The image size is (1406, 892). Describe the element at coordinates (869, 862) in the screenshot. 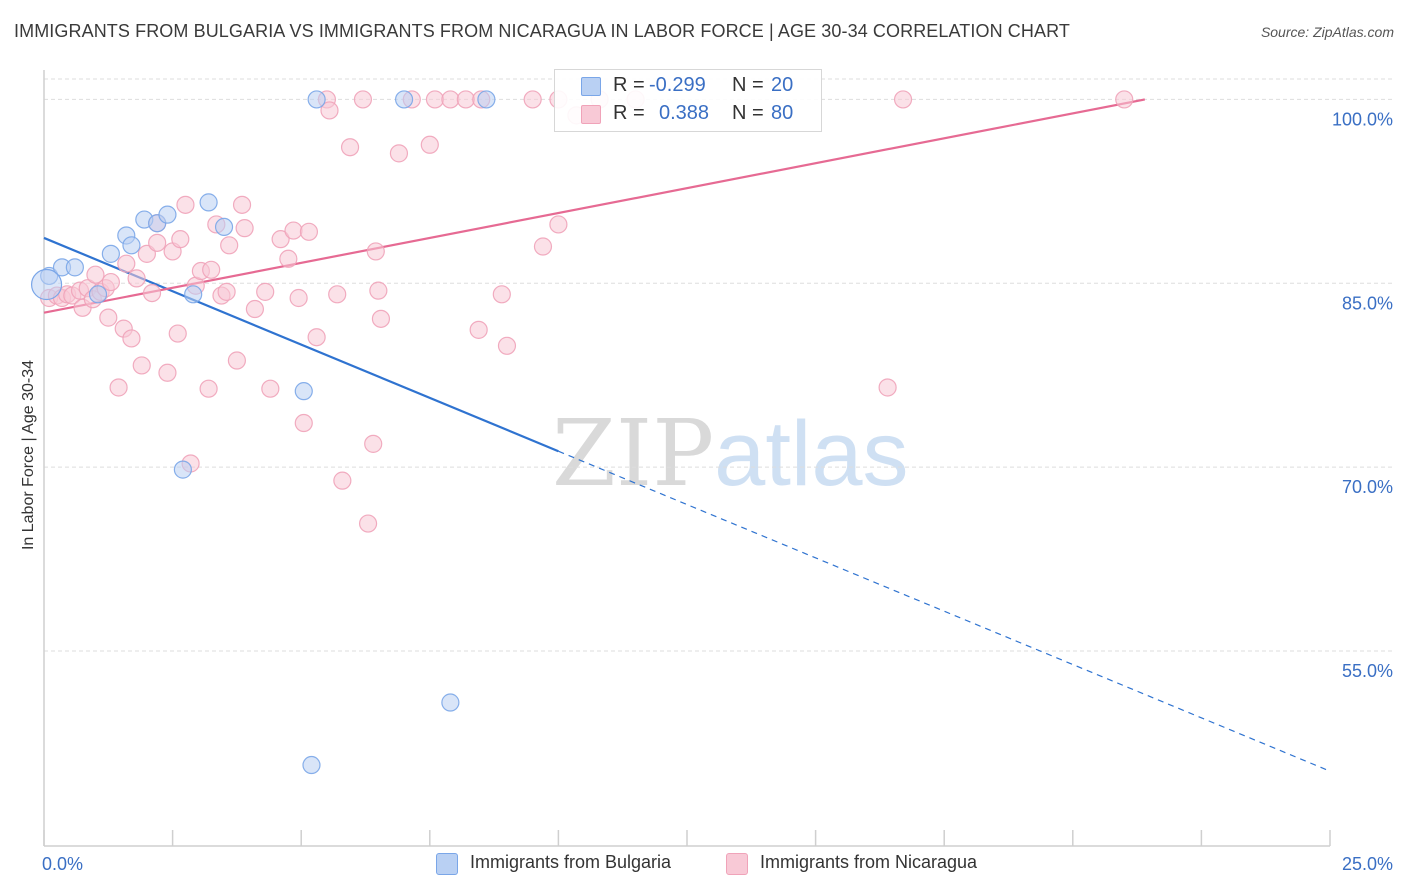

I see `legend-label-nicaragua: Immigrants from Nicaragua` at that location.